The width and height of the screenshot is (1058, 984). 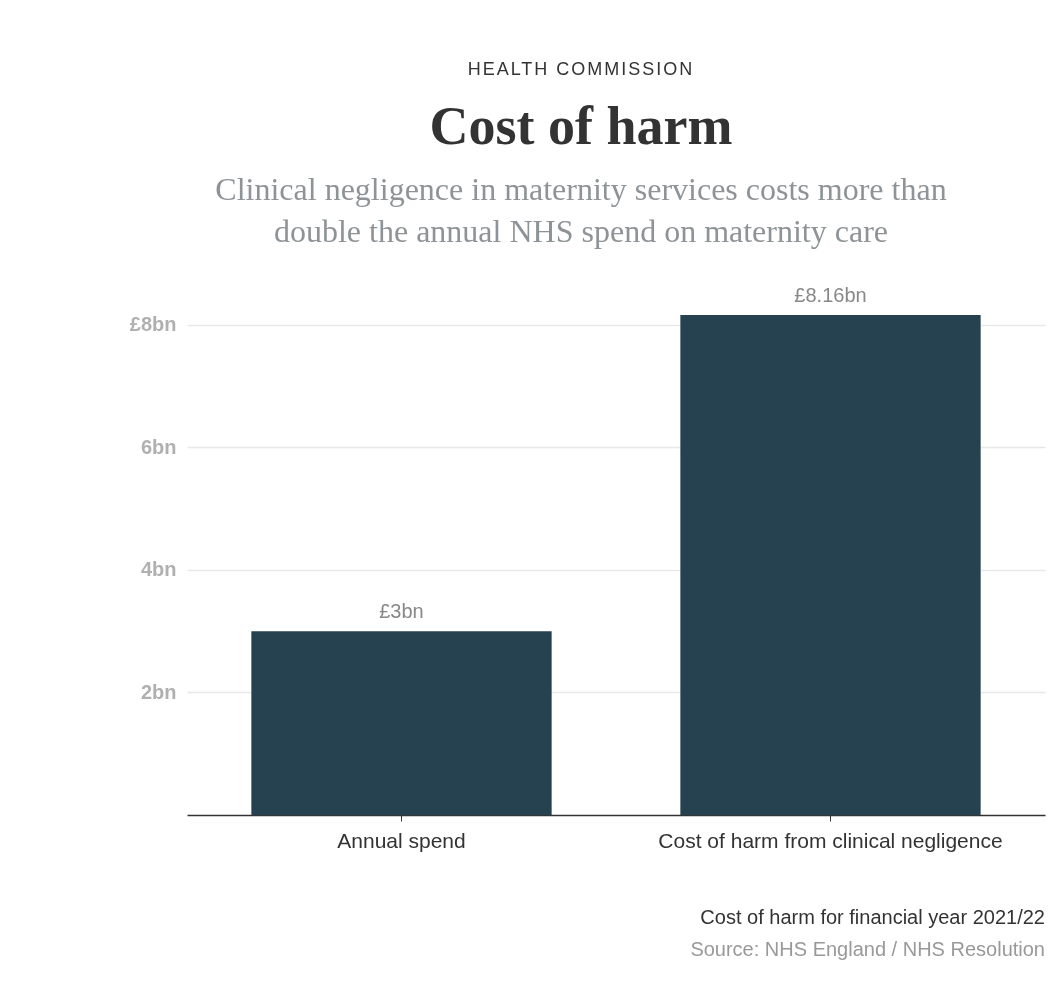 I want to click on y-tick-label: 4bn, so click(x=158, y=569).